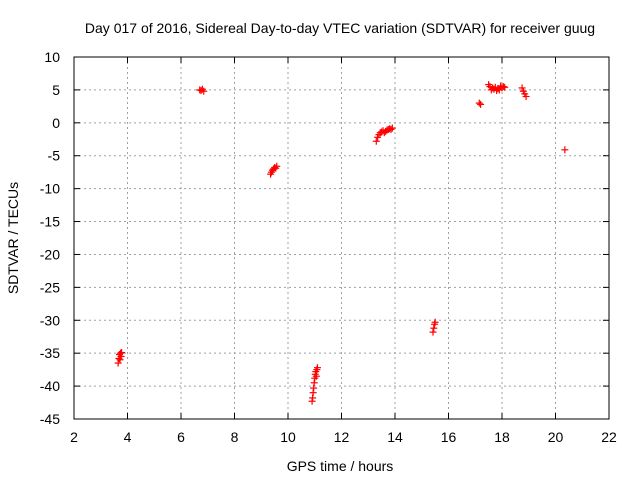 The width and height of the screenshot is (640, 480). Describe the element at coordinates (52, 57) in the screenshot. I see `y-tick-label: 10` at that location.